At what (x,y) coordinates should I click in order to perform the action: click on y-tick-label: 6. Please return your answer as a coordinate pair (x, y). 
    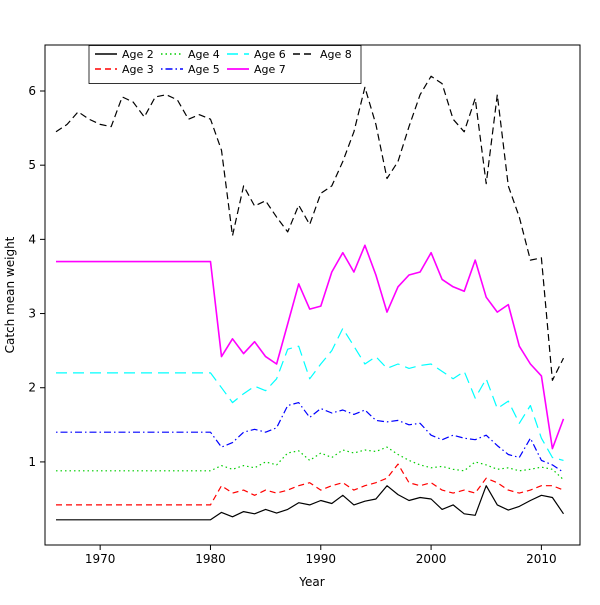
    Looking at the image, I should click on (32, 91).